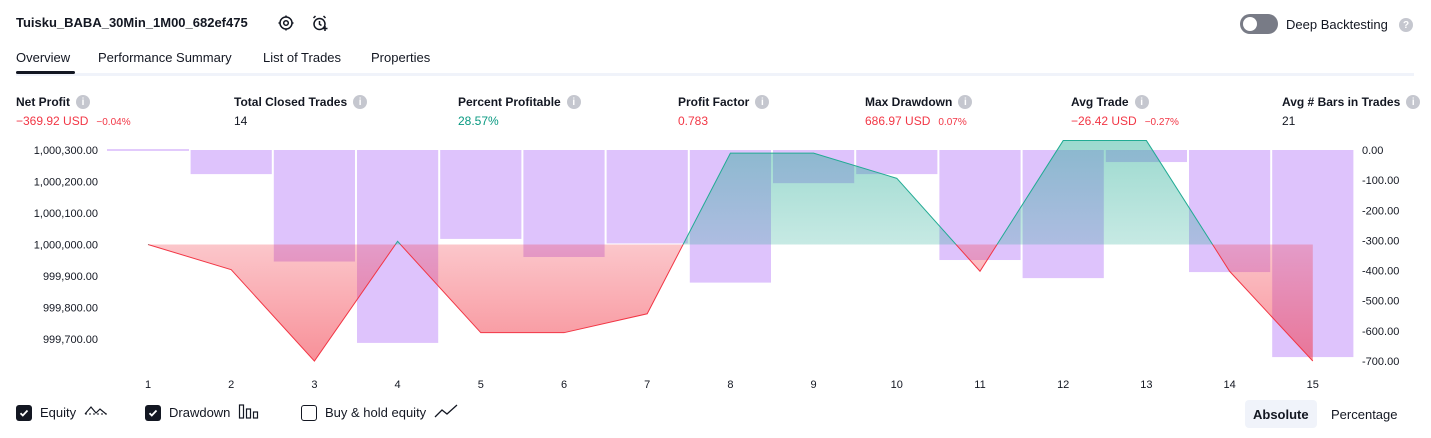 The width and height of the screenshot is (1431, 438). Describe the element at coordinates (249, 412) in the screenshot. I see `drawdown-bars-icon` at that location.